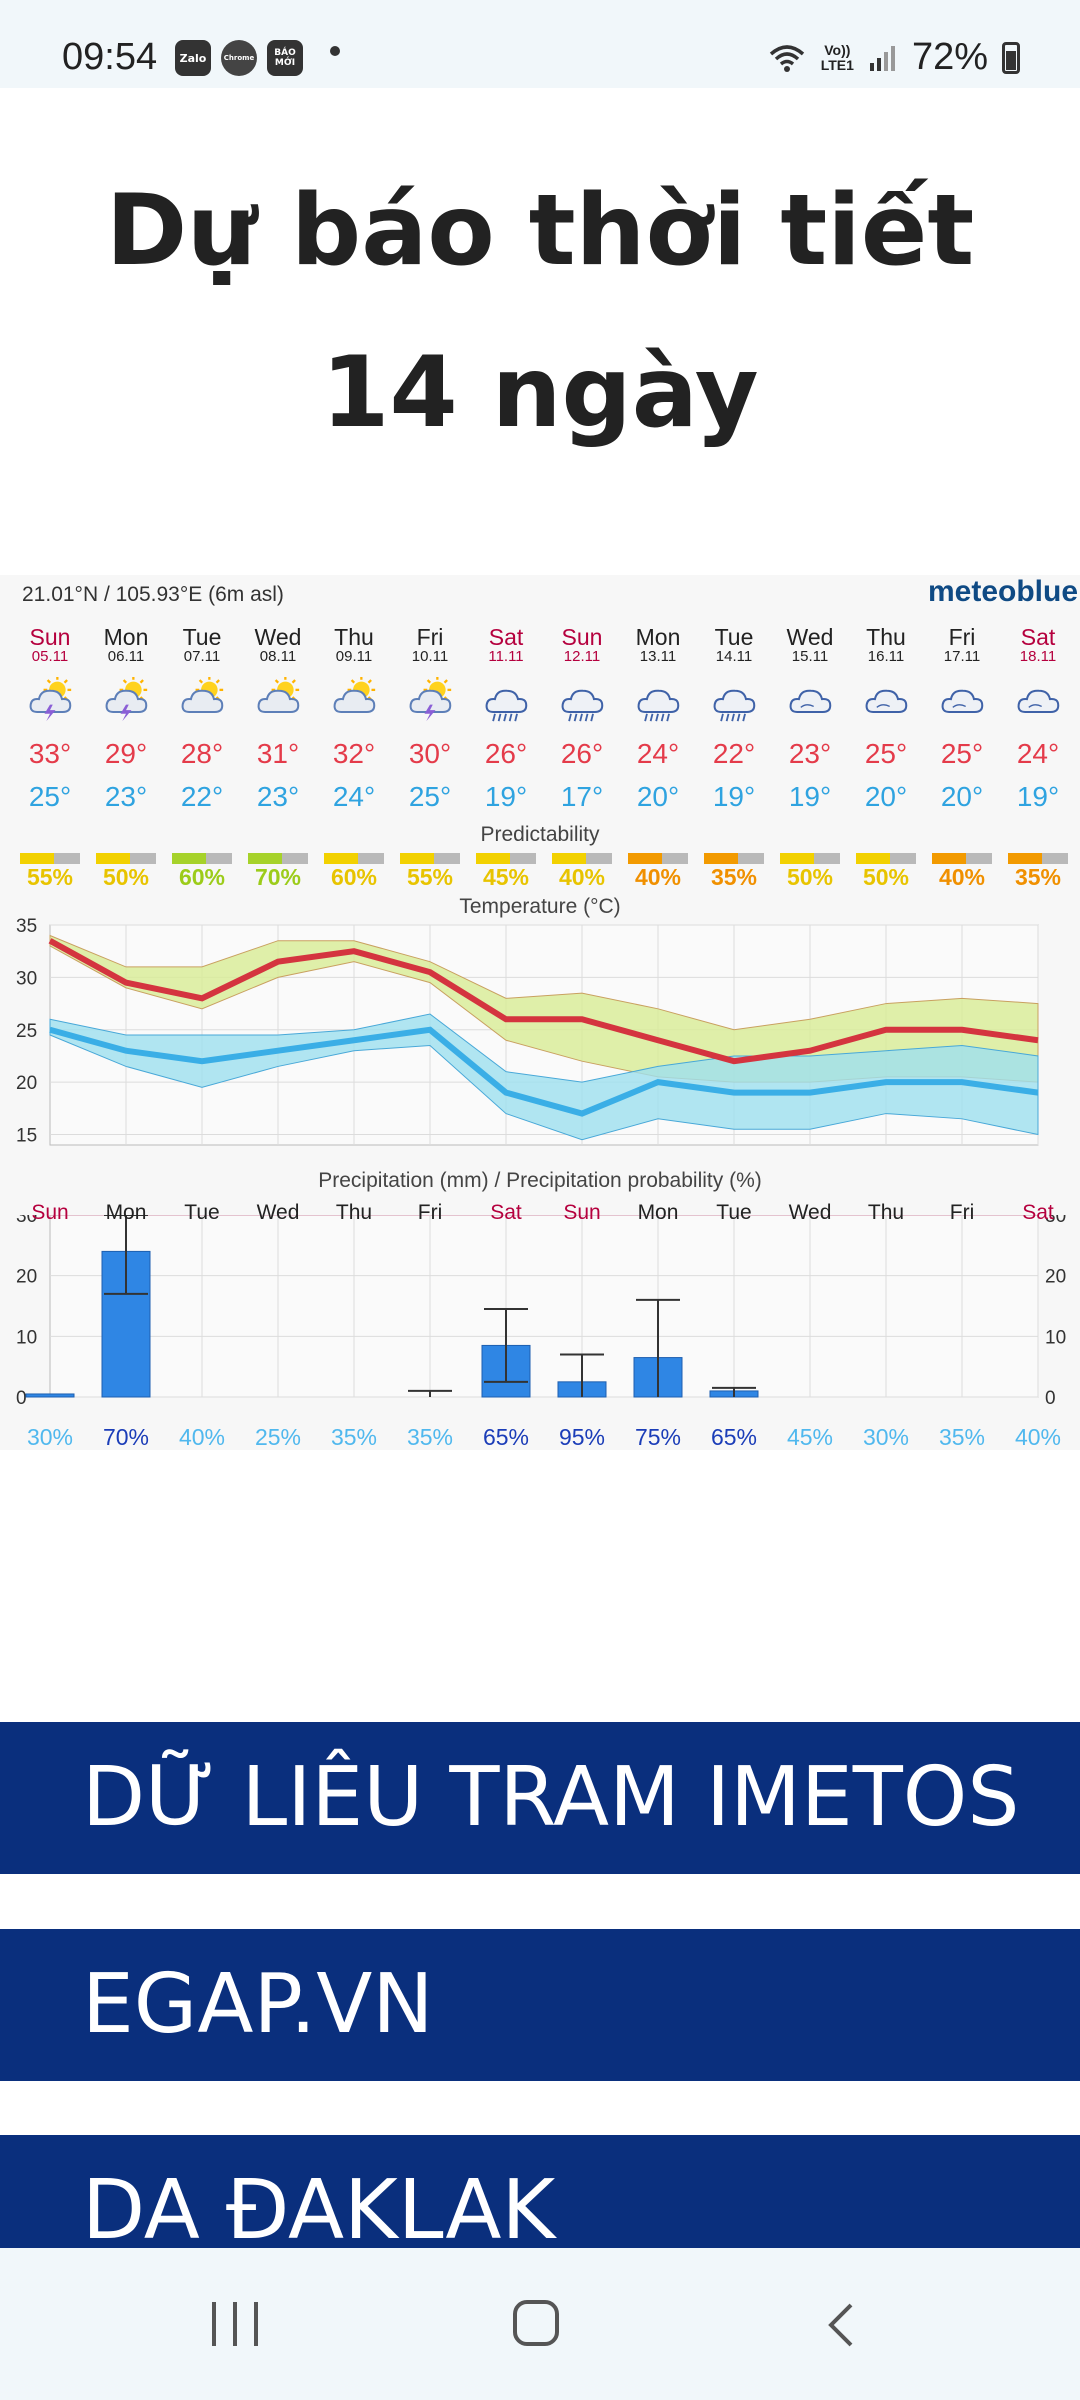 This screenshot has height=2400, width=1080. I want to click on lte-label: LTE1, so click(837, 64).